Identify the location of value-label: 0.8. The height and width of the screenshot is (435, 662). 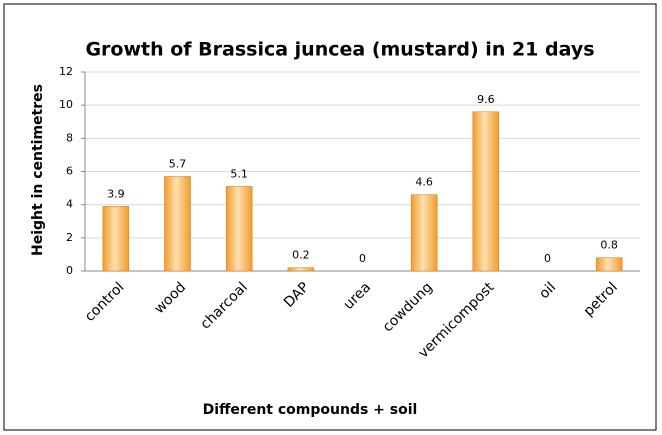
(609, 245).